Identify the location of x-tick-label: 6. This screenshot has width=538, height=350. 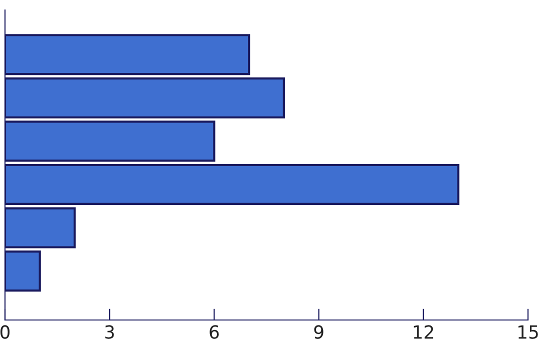
(214, 332).